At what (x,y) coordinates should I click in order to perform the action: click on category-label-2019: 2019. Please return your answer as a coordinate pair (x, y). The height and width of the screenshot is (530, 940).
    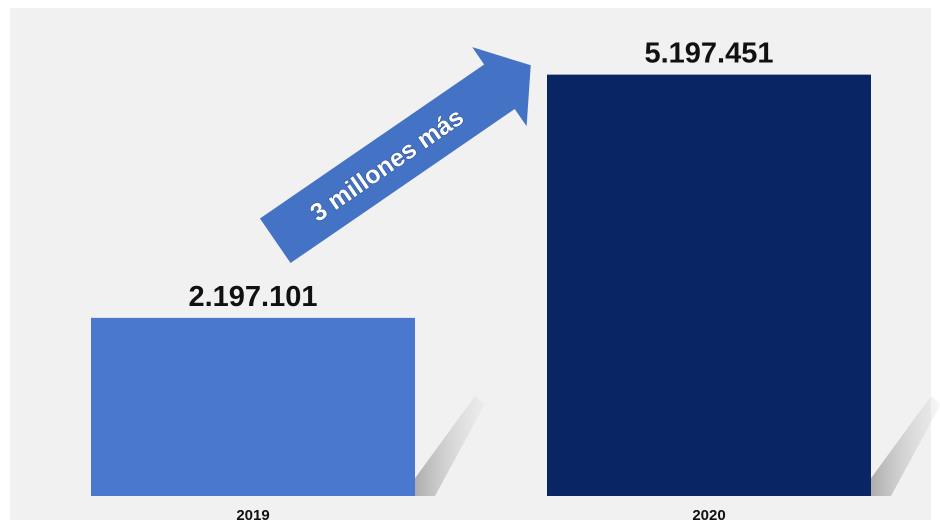
    Looking at the image, I should click on (252, 515).